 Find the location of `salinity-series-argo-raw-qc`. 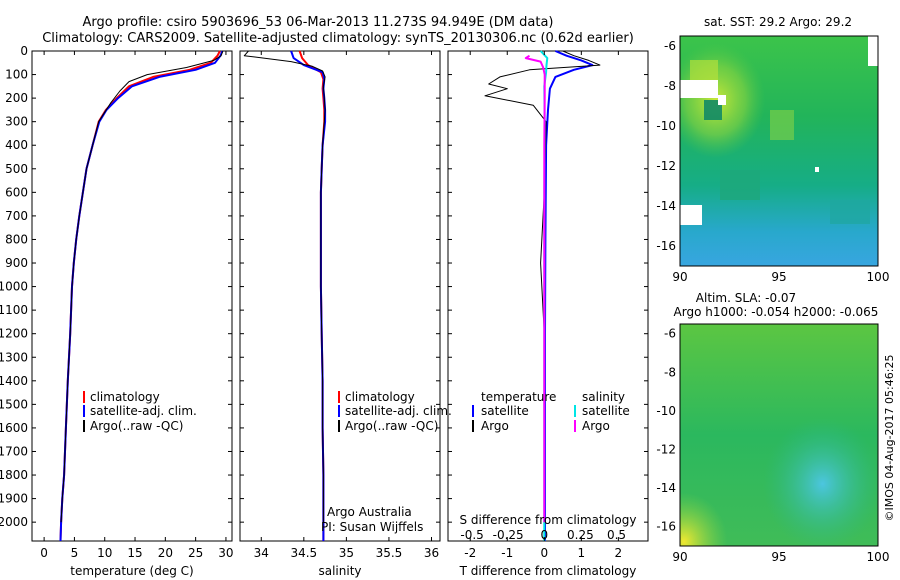

salinity-series-argo-raw-qc is located at coordinates (284, 286).